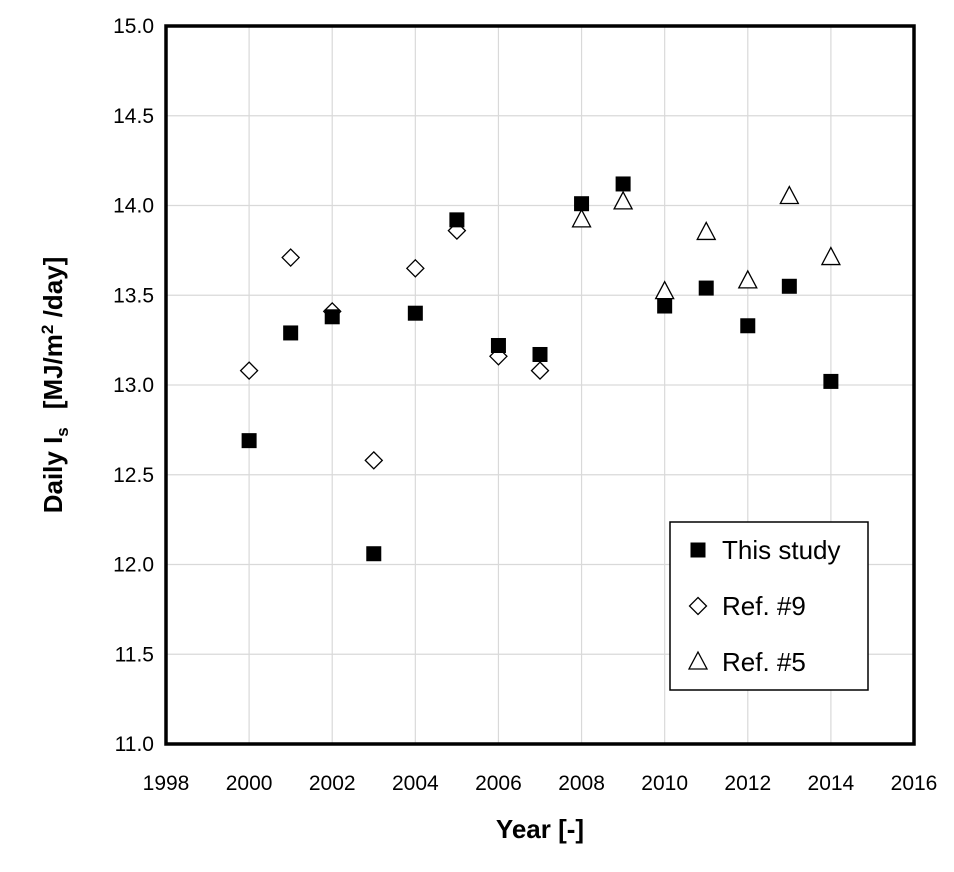  I want to click on point-ref-5-2013, so click(789, 195).